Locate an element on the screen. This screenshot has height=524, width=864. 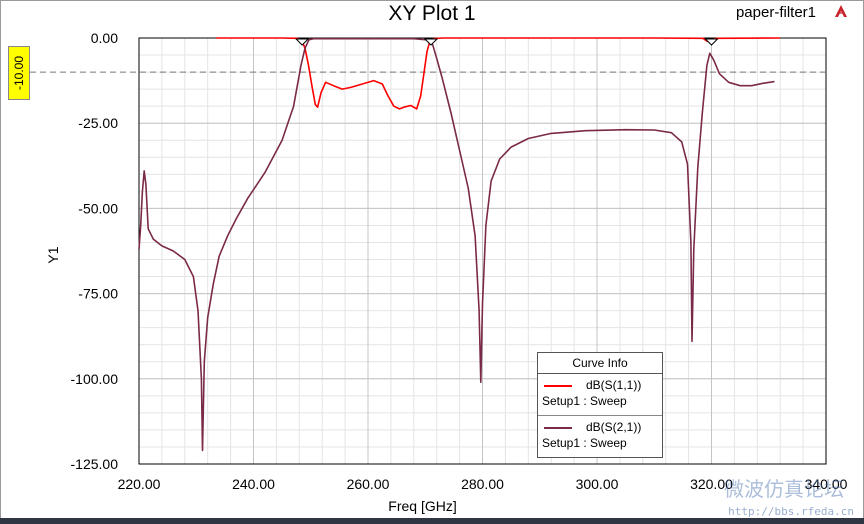
x-axis-label: Freq [GHz] is located at coordinates (422, 506).